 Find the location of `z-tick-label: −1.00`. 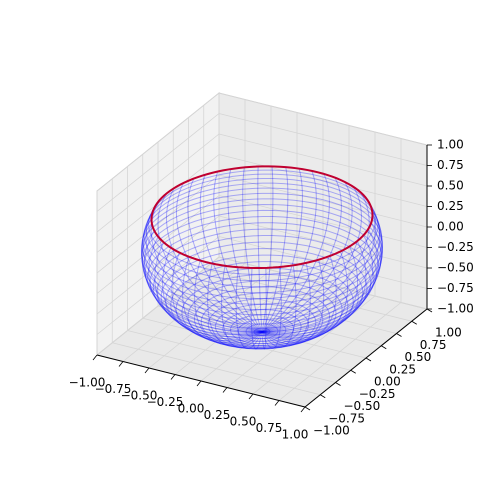

z-tick-label: −1.00 is located at coordinates (455, 309).